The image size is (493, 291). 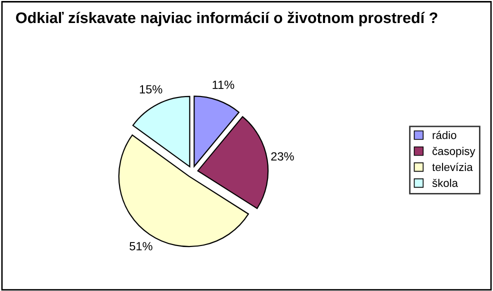 What do you see at coordinates (223, 84) in the screenshot?
I see `data-label: 11%` at bounding box center [223, 84].